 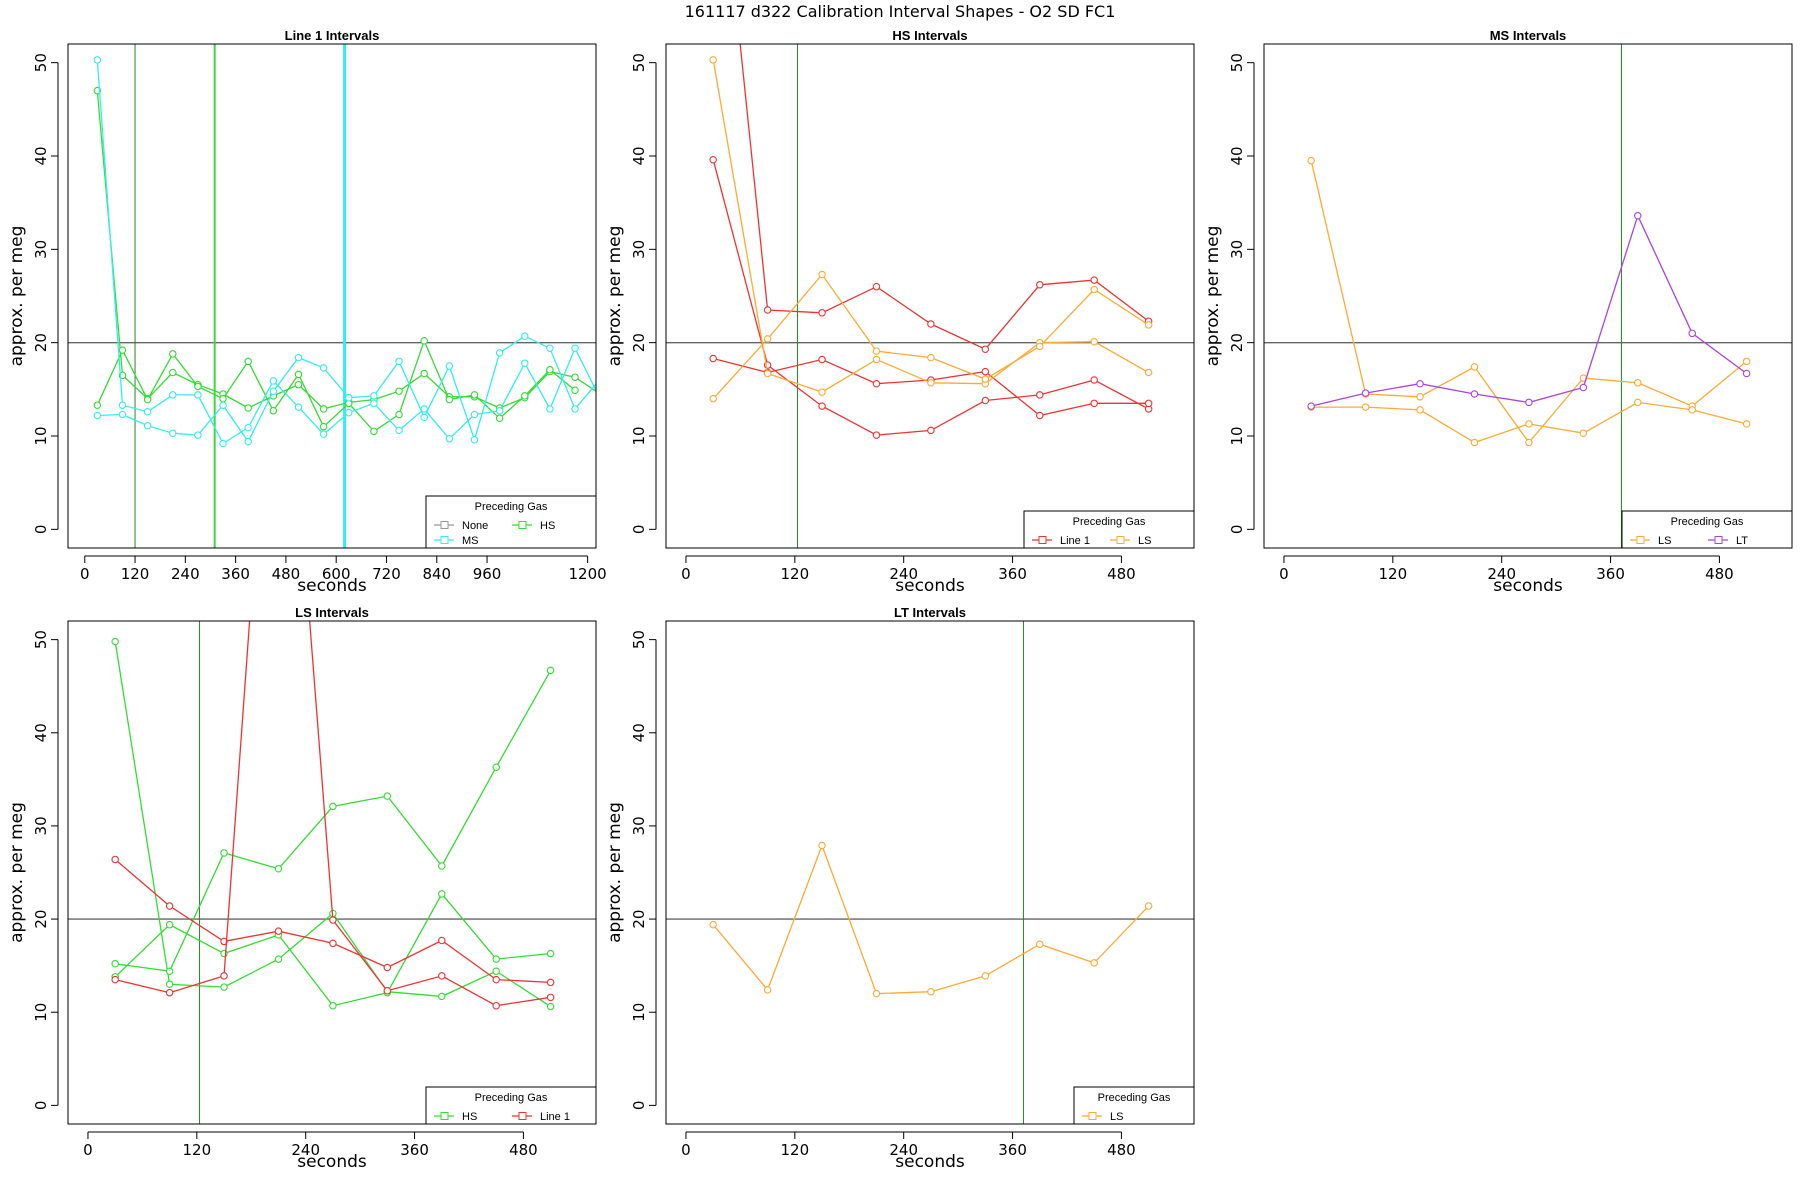 I want to click on series-line-ms, so click(x=346, y=252).